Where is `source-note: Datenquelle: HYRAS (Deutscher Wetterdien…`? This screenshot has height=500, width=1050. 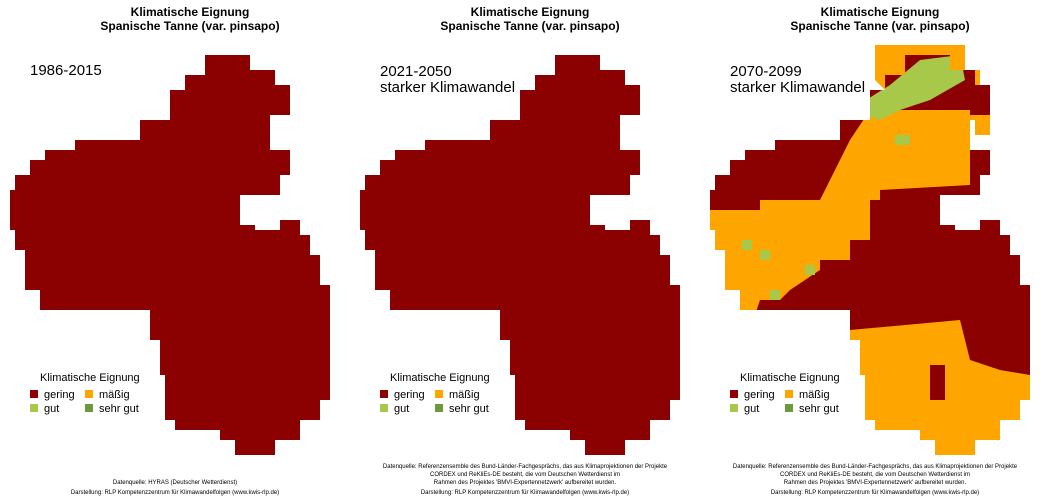
source-note: Datenquelle: HYRAS (Deutscher Wetterdien… is located at coordinates (175, 483).